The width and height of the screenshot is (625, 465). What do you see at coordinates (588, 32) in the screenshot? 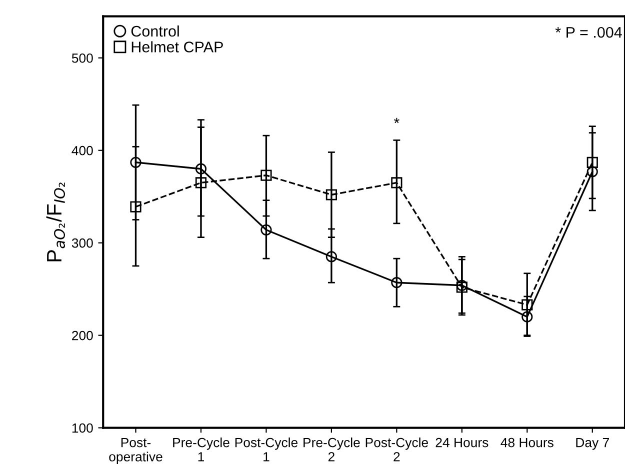
I see `annotation: * P = .004` at bounding box center [588, 32].